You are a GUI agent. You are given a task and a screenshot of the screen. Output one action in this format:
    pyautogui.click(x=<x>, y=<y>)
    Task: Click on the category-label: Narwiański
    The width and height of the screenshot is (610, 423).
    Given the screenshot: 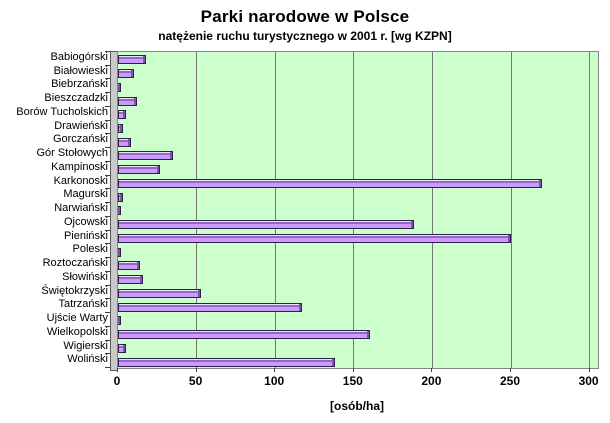 What is the action you would take?
    pyautogui.click(x=81, y=208)
    